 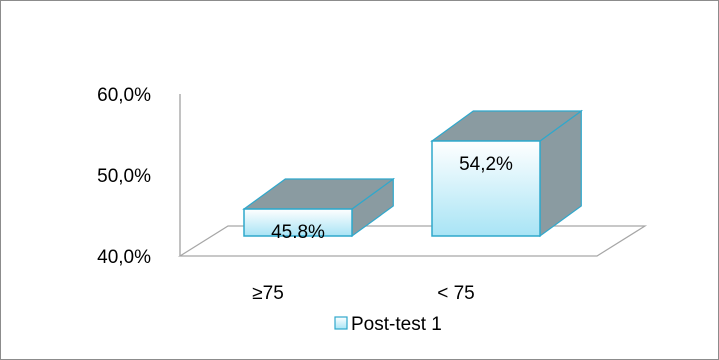 I want to click on data-label: 45.8%, so click(x=298, y=232).